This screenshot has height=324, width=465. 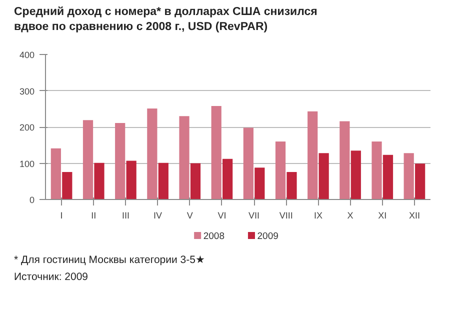 What do you see at coordinates (254, 215) in the screenshot?
I see `x-tick-label: VII` at bounding box center [254, 215].